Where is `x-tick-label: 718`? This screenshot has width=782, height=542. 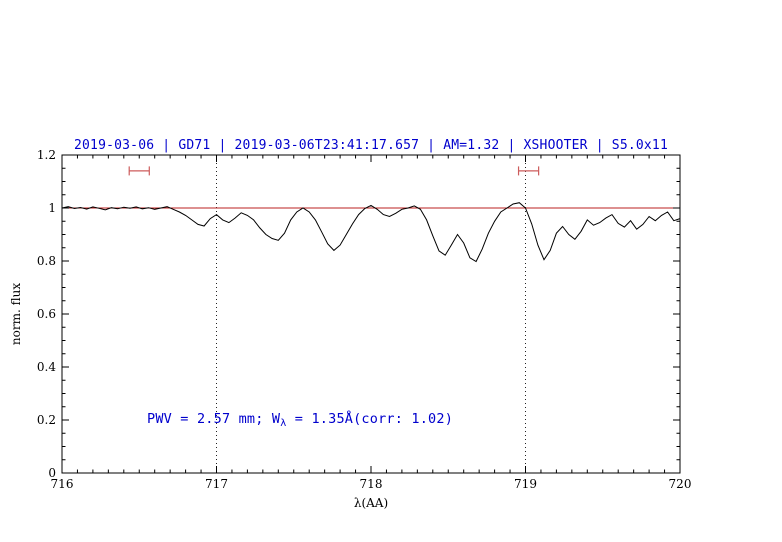 x-tick-label: 718 is located at coordinates (371, 484).